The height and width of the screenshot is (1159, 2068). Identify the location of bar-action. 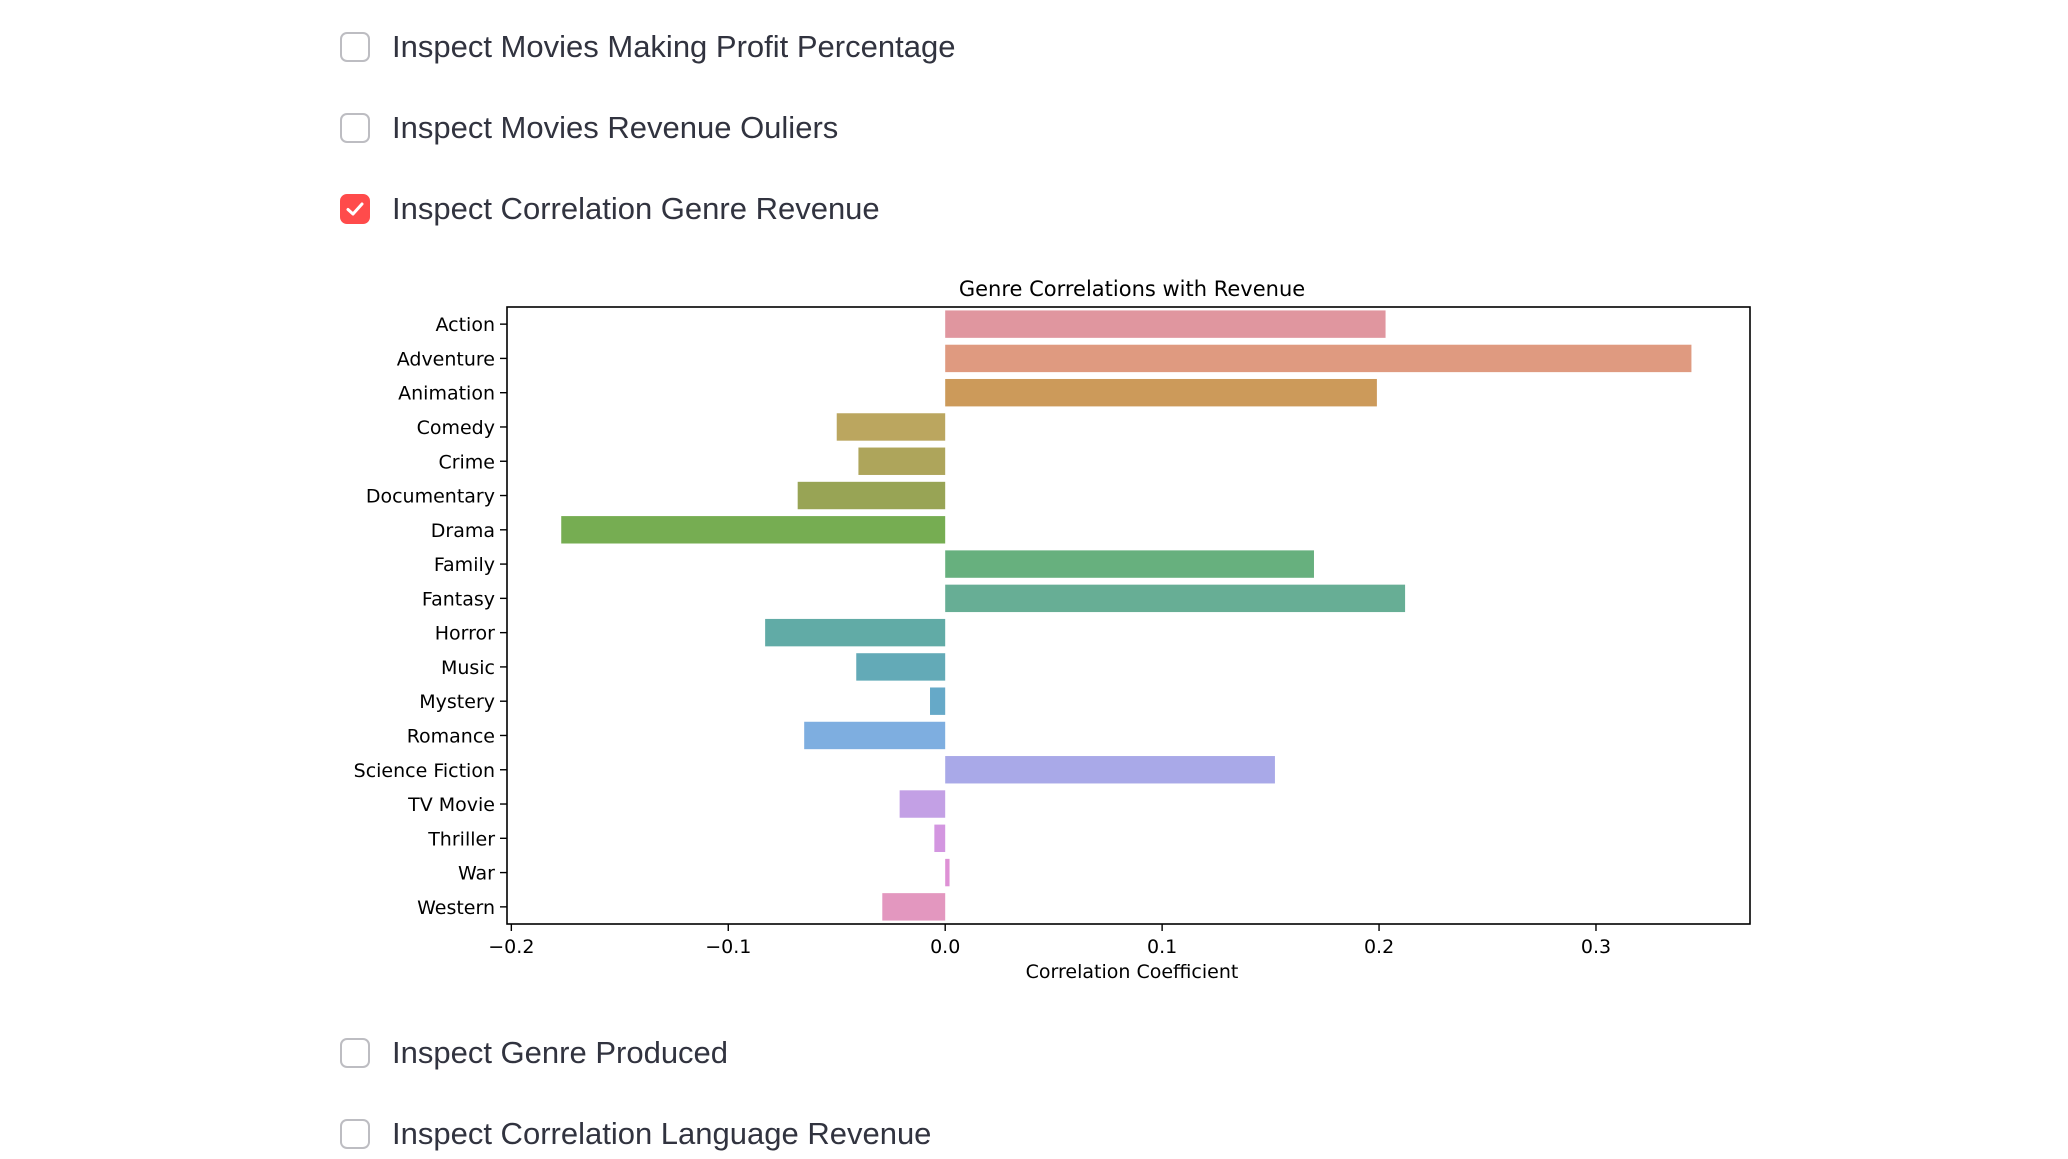
(1165, 324).